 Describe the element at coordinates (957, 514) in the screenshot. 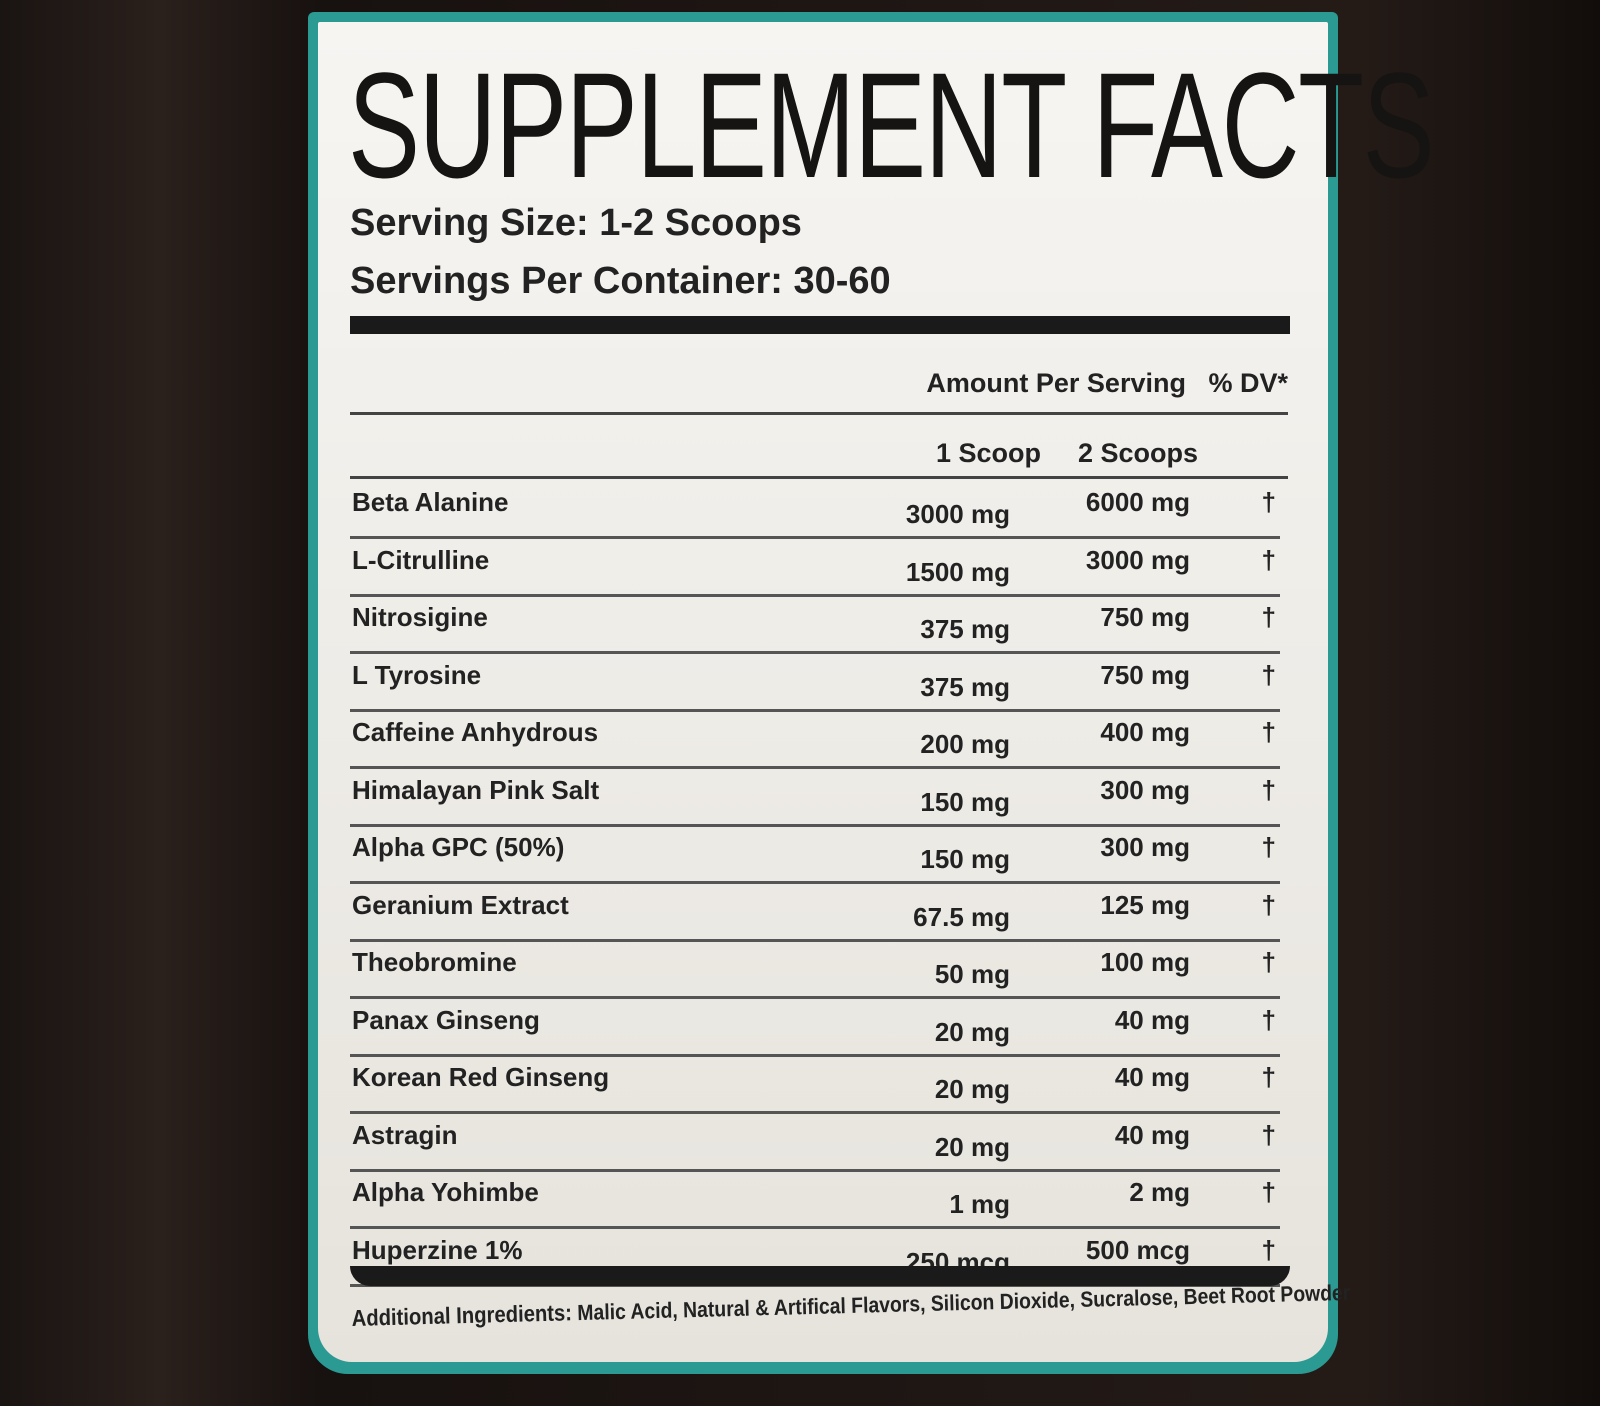

I see `amount-1-scoop: 3000 mg` at that location.